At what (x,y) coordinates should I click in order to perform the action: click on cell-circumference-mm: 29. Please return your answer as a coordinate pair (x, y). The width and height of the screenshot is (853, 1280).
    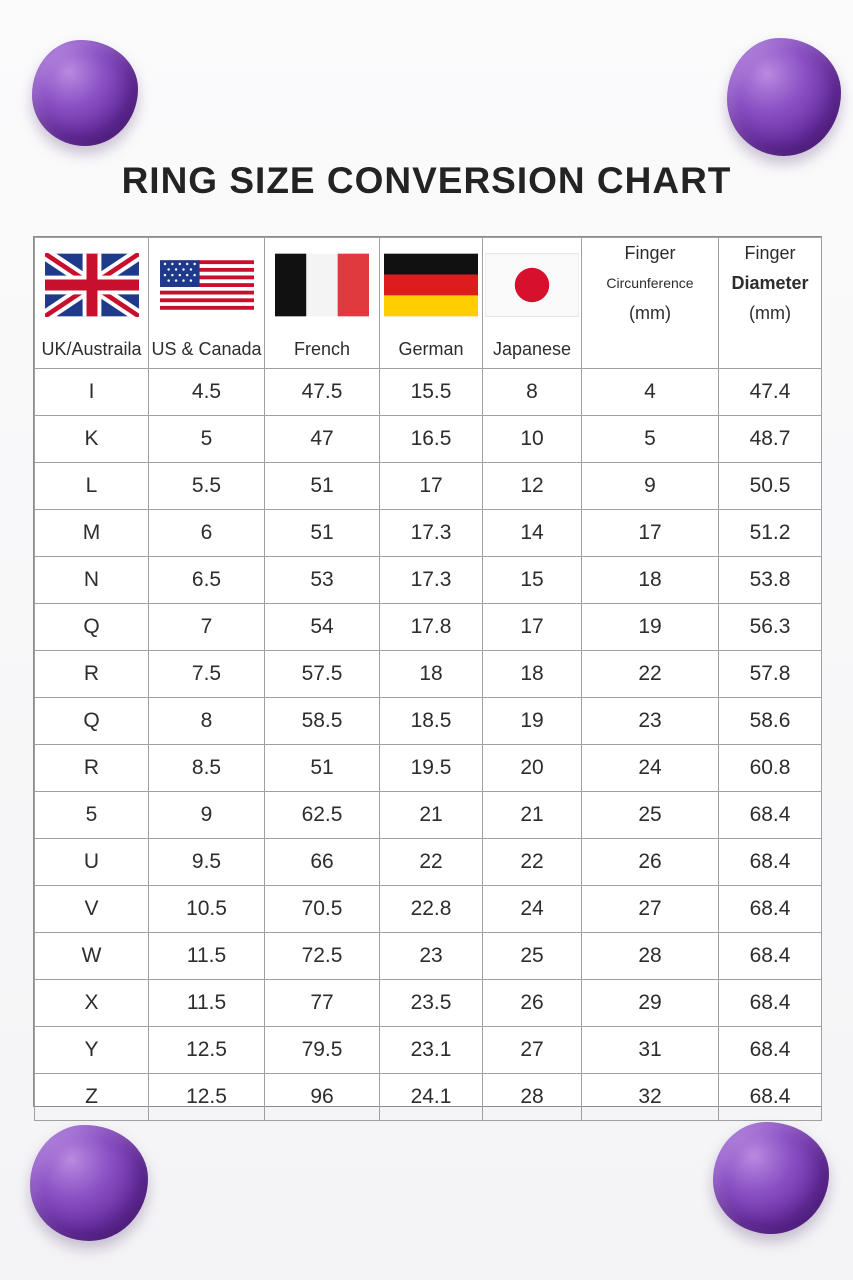
    Looking at the image, I should click on (650, 1003).